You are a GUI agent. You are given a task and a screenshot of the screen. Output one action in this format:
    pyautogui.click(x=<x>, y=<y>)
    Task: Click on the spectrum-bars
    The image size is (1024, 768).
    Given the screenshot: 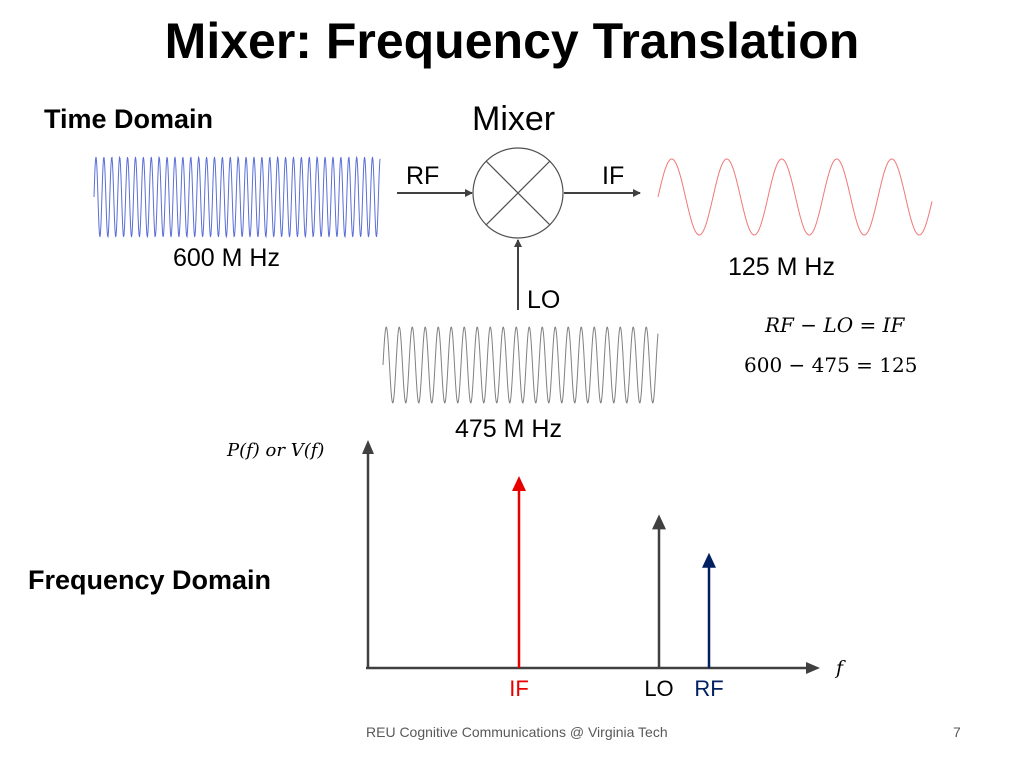 What is the action you would take?
    pyautogui.click(x=614, y=572)
    